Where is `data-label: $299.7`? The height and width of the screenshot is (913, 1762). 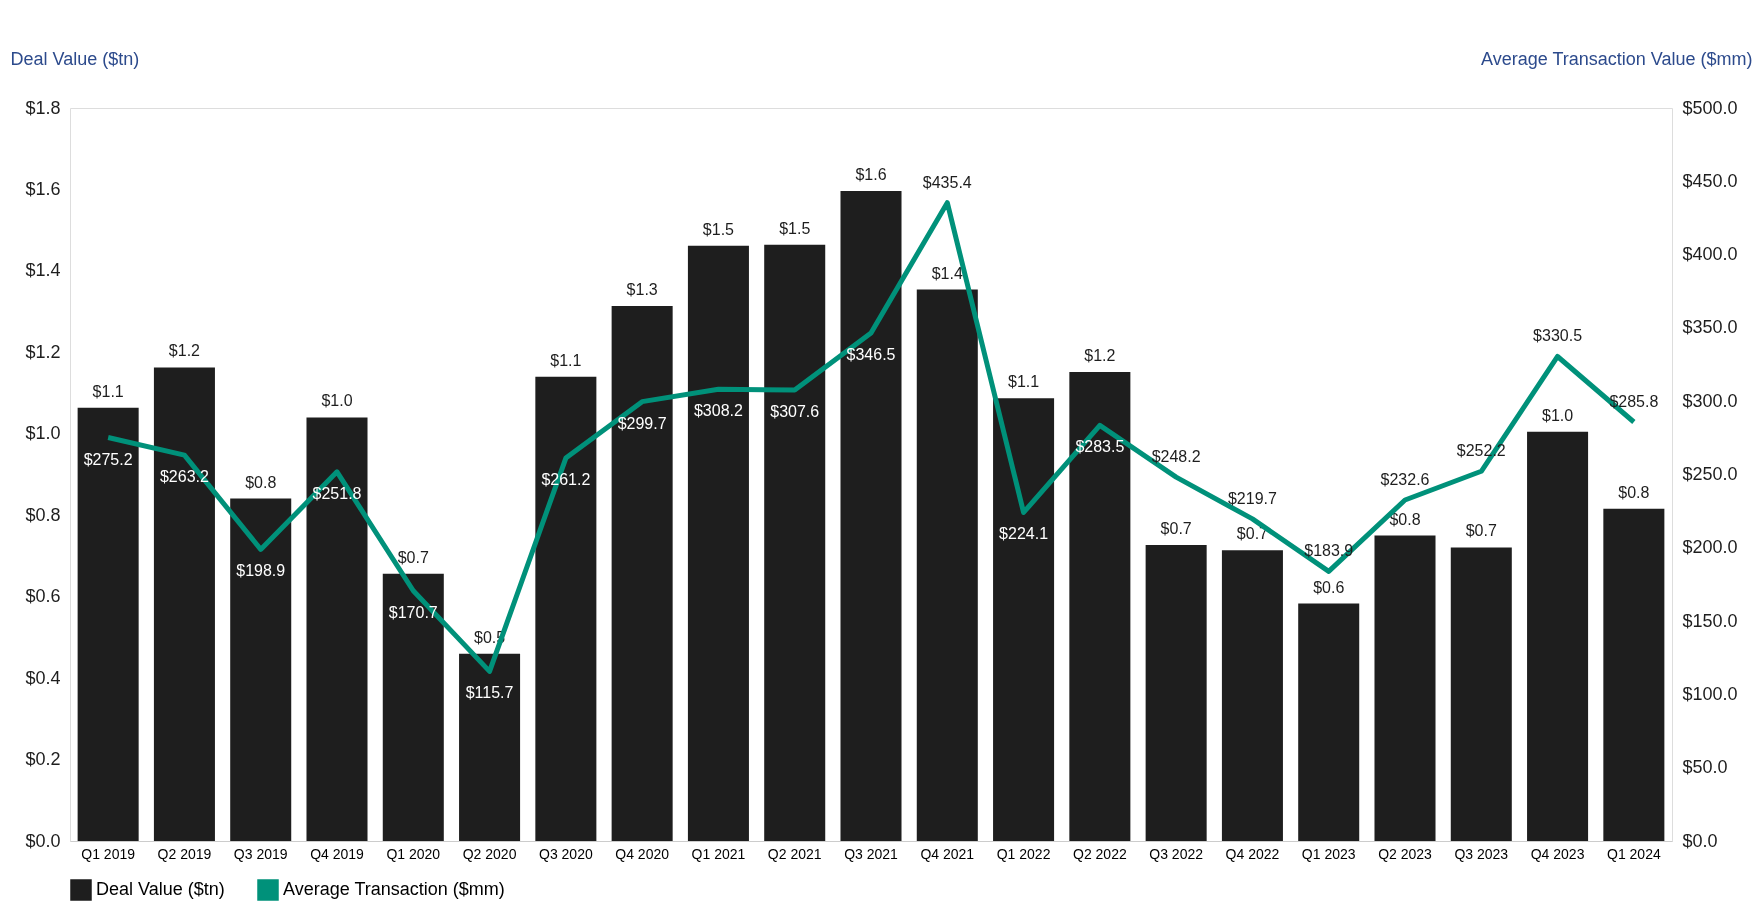
data-label: $299.7 is located at coordinates (642, 423).